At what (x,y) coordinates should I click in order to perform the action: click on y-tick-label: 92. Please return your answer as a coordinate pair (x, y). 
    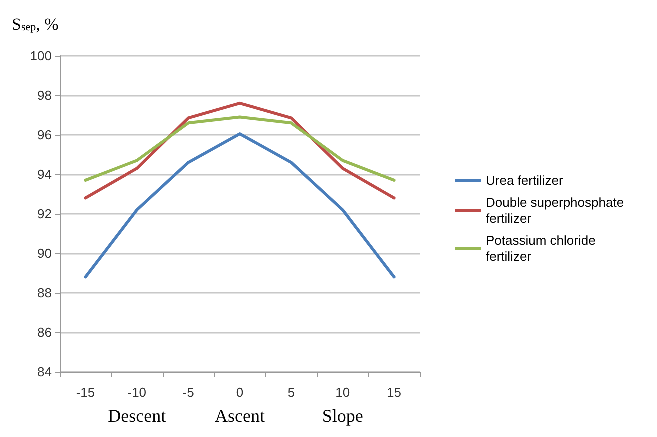
    Looking at the image, I should click on (45, 214).